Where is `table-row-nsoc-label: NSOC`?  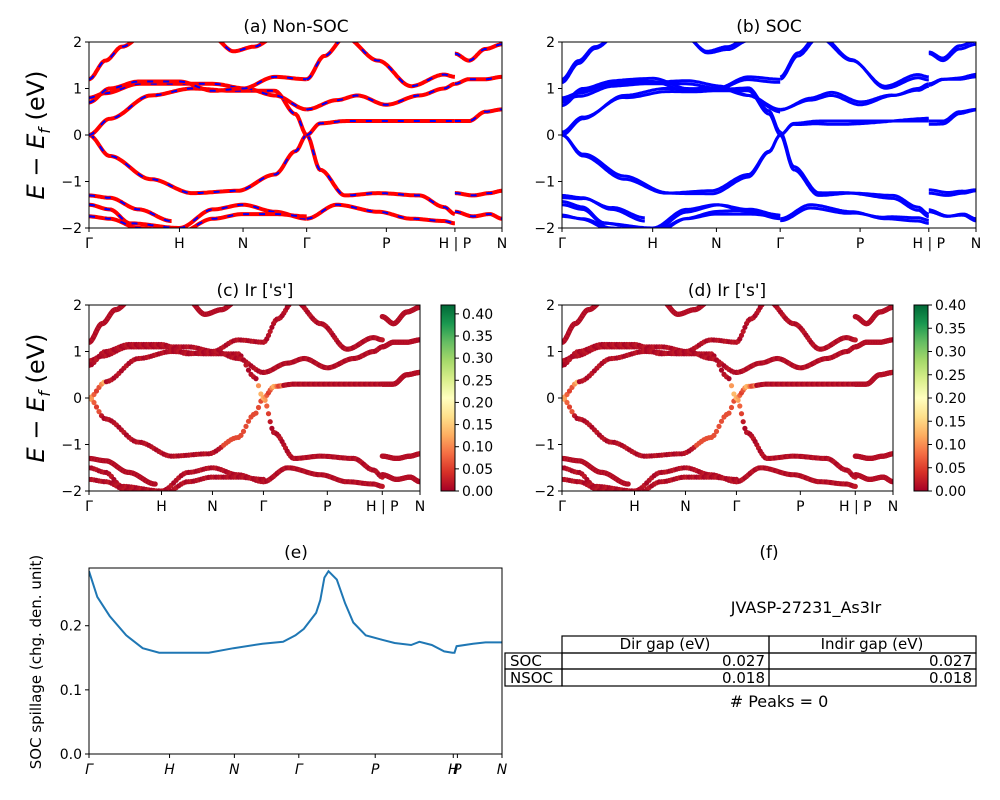 table-row-nsoc-label: NSOC is located at coordinates (531, 678).